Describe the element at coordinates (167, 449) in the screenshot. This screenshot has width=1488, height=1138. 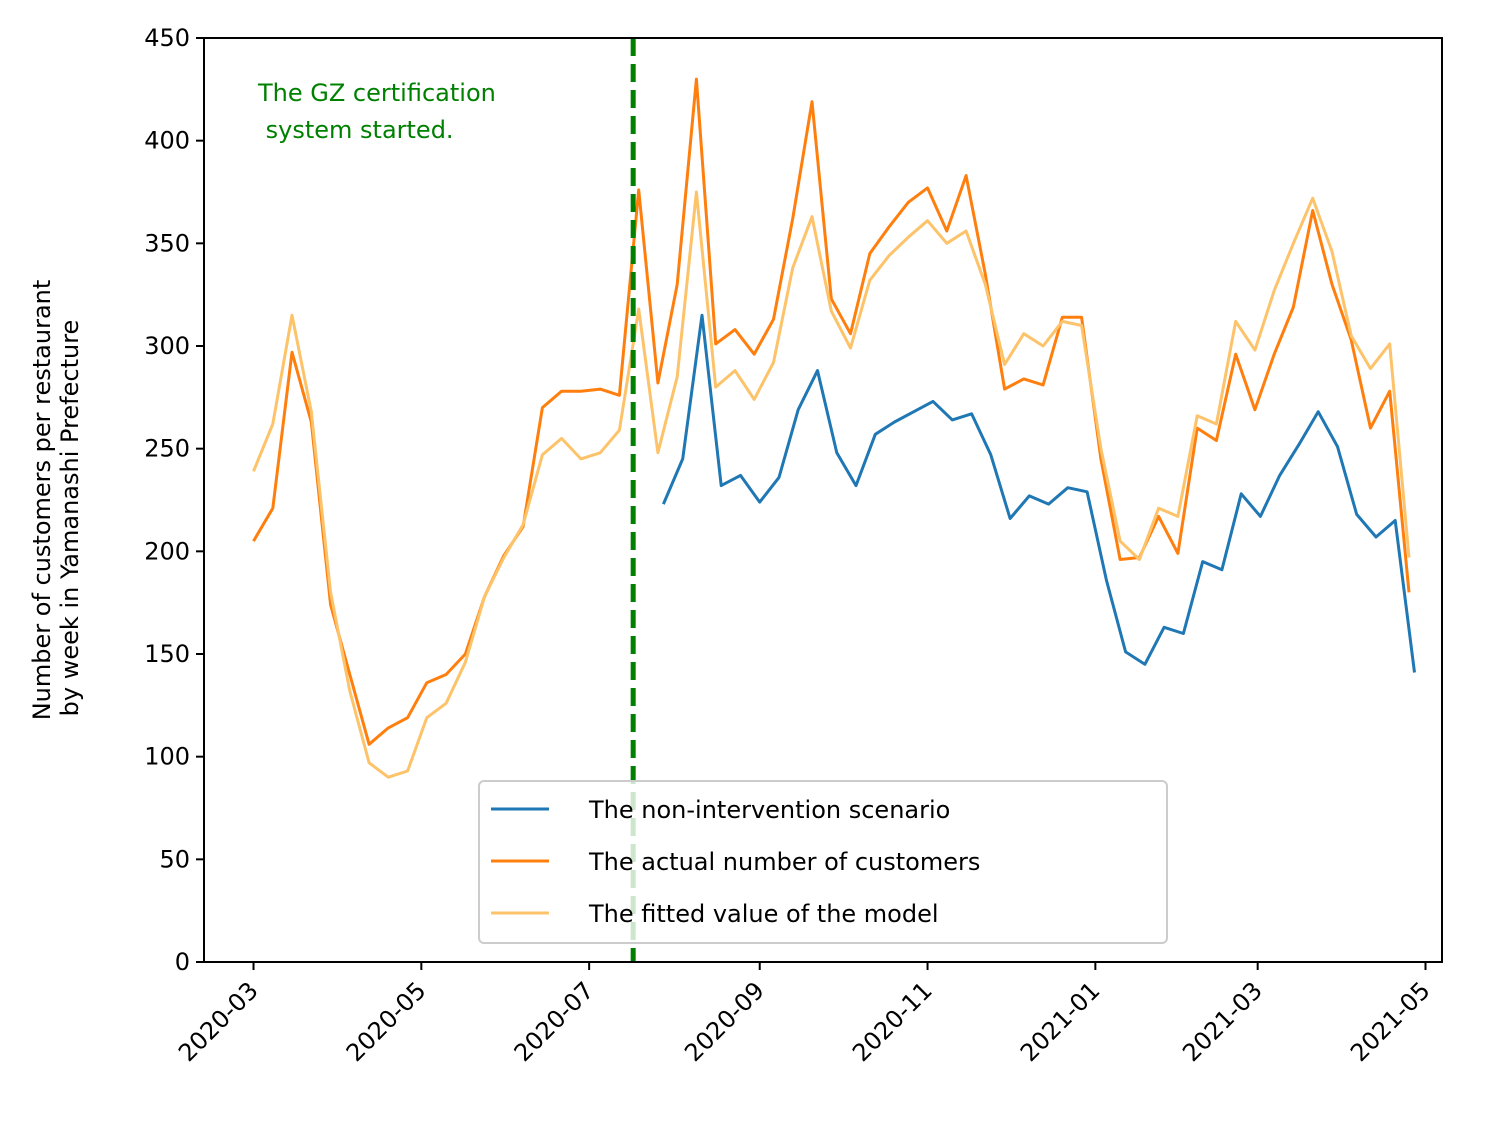
I see `y-tick-label: 250` at that location.